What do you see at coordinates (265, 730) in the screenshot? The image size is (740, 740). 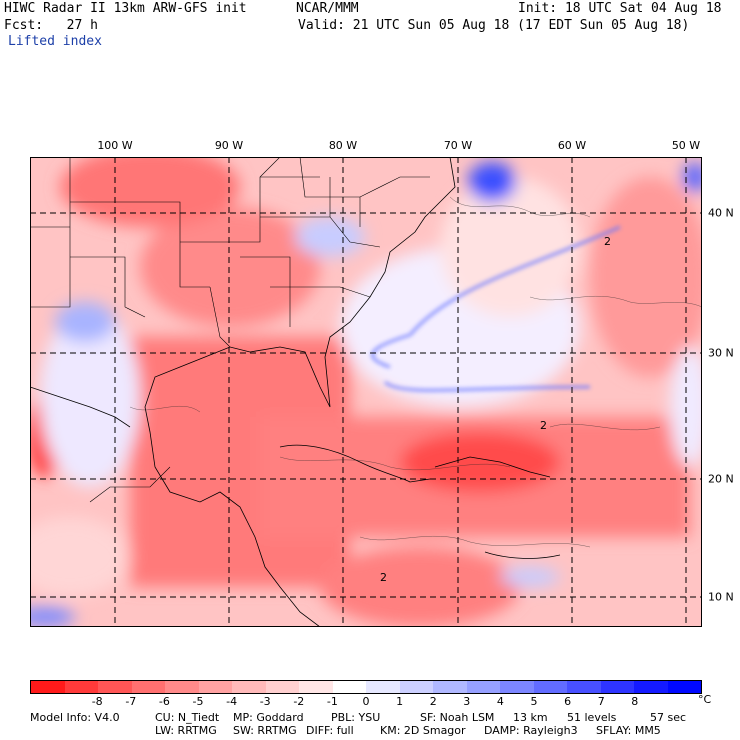 I see `sw-scheme: SW: RRTMG` at bounding box center [265, 730].